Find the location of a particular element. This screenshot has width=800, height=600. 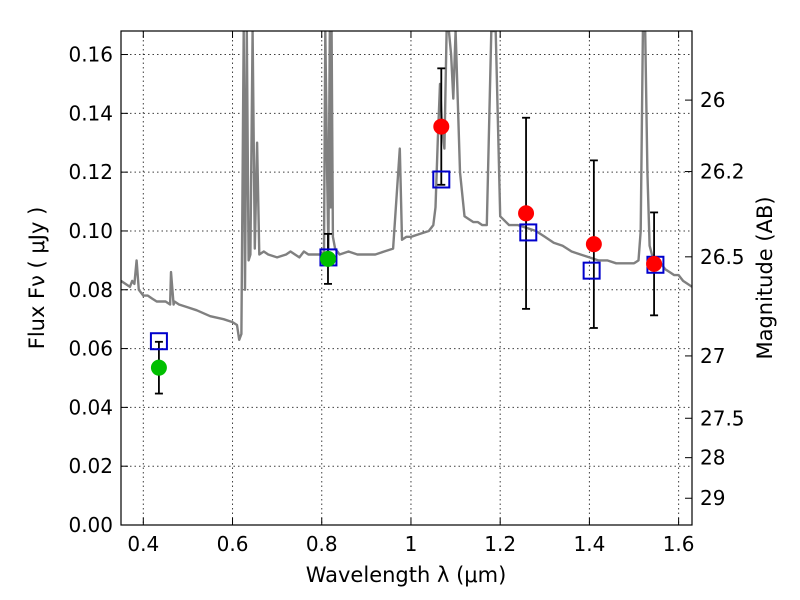

y2-tick-label: 26 is located at coordinates (712, 100).